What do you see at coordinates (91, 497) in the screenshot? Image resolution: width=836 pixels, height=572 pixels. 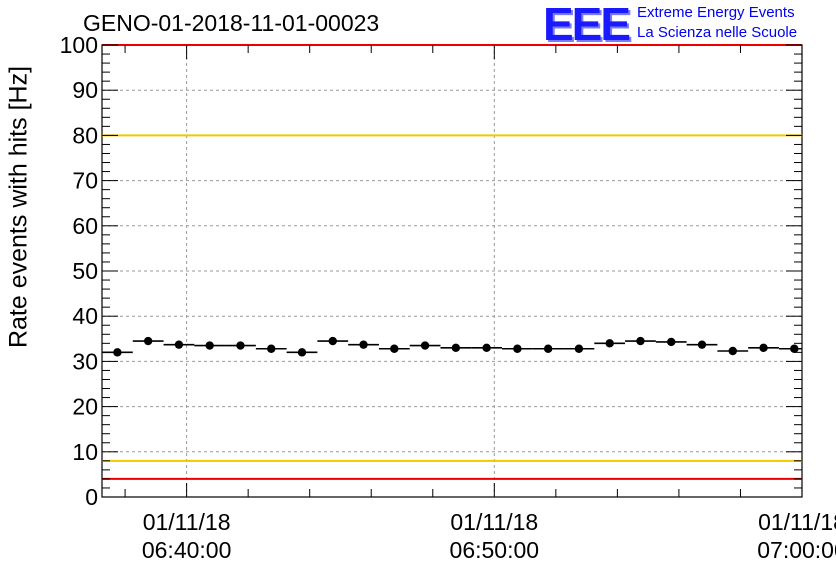 I see `y-tick-label: 0` at bounding box center [91, 497].